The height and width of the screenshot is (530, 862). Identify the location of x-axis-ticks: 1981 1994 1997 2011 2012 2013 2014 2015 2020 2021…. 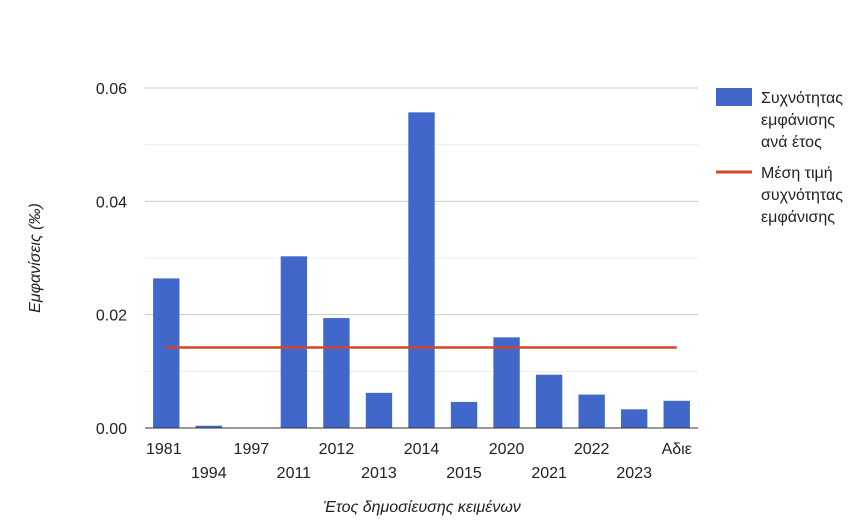
(419, 461).